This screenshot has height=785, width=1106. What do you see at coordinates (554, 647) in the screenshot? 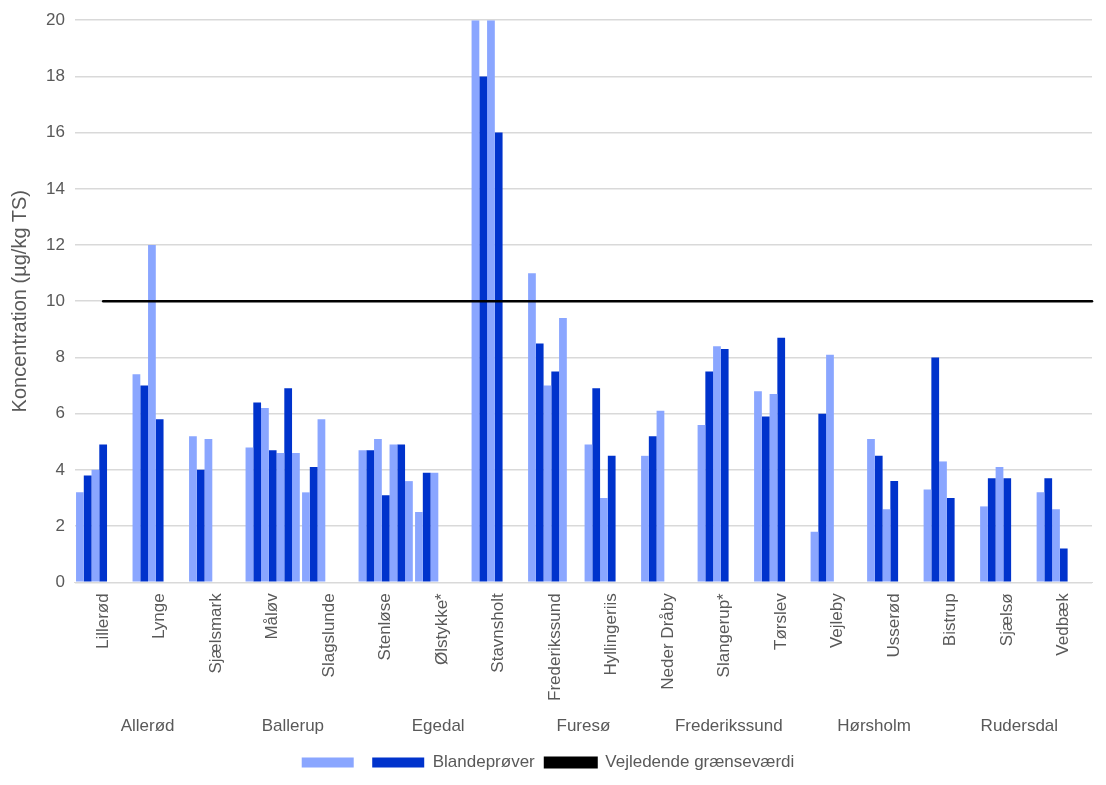
I see `x-tick-label: Frederikssund` at bounding box center [554, 647].